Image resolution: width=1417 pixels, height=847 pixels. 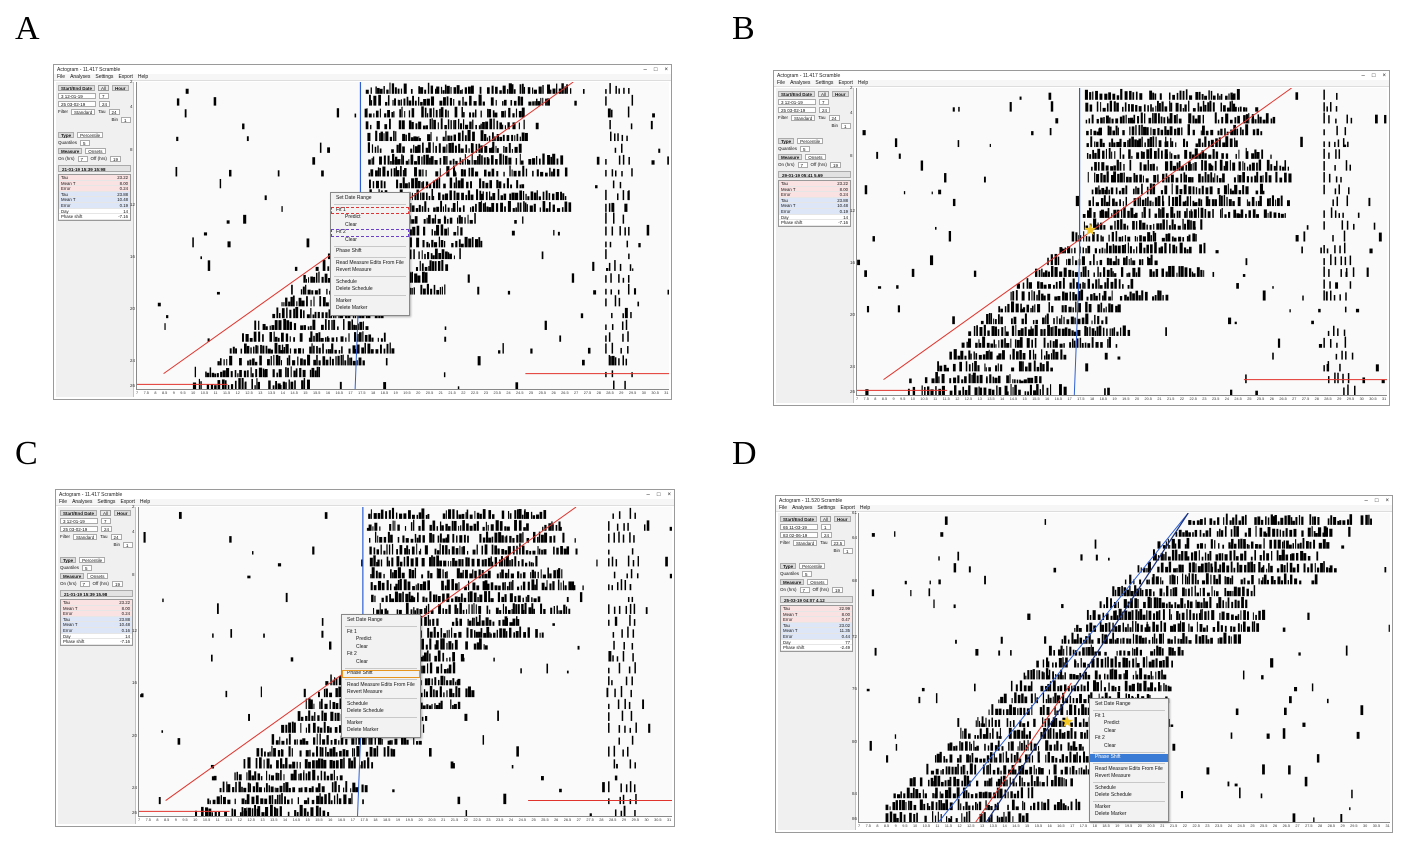 What do you see at coordinates (799, 526) in the screenshot?
I see `start-date-field: 65 11-03-19` at bounding box center [799, 526].